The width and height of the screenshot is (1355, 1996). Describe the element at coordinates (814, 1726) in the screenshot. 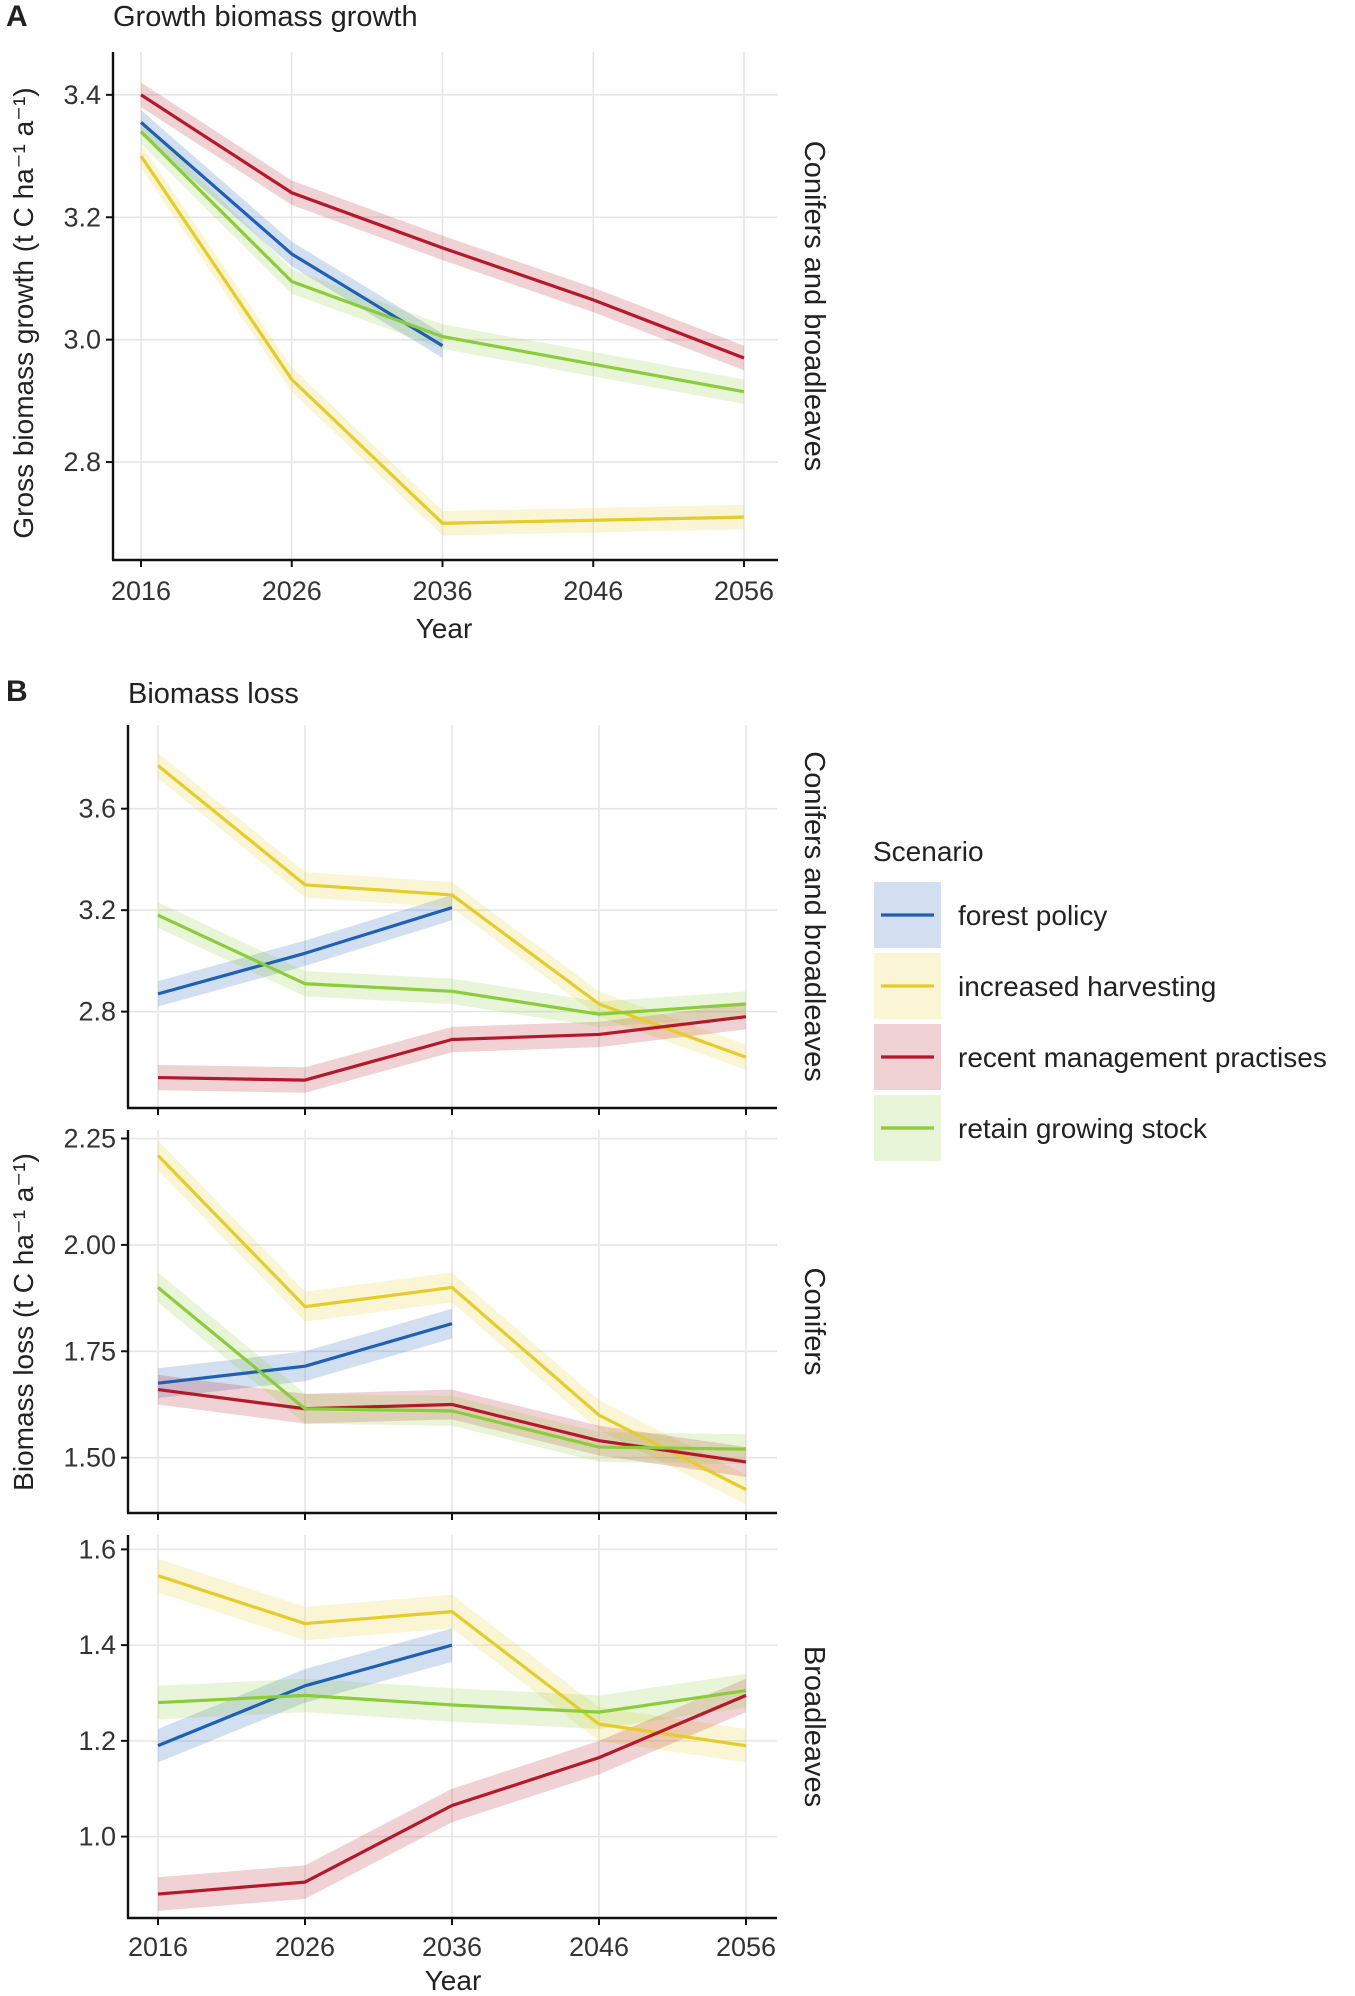

I see `facet-strip-label: Broadleaves` at that location.